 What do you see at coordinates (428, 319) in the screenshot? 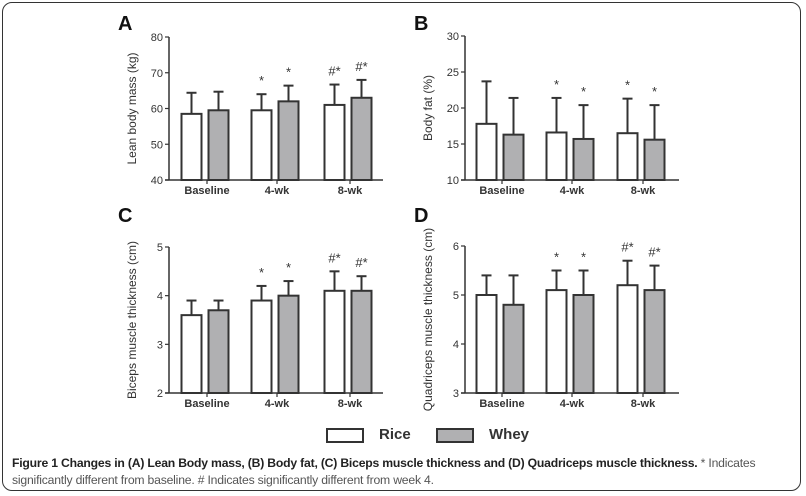
I see `y-axis-label: Quadriceps muscle thickness (cm)` at bounding box center [428, 319].